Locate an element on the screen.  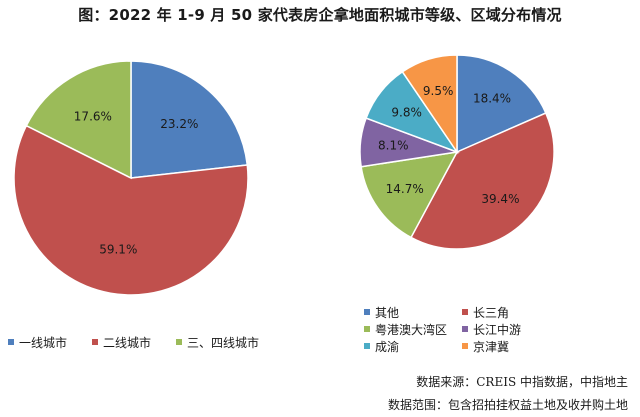
data-source-note: 数据来源：CREIS 中指数据，中指地主 is located at coordinates (522, 382).